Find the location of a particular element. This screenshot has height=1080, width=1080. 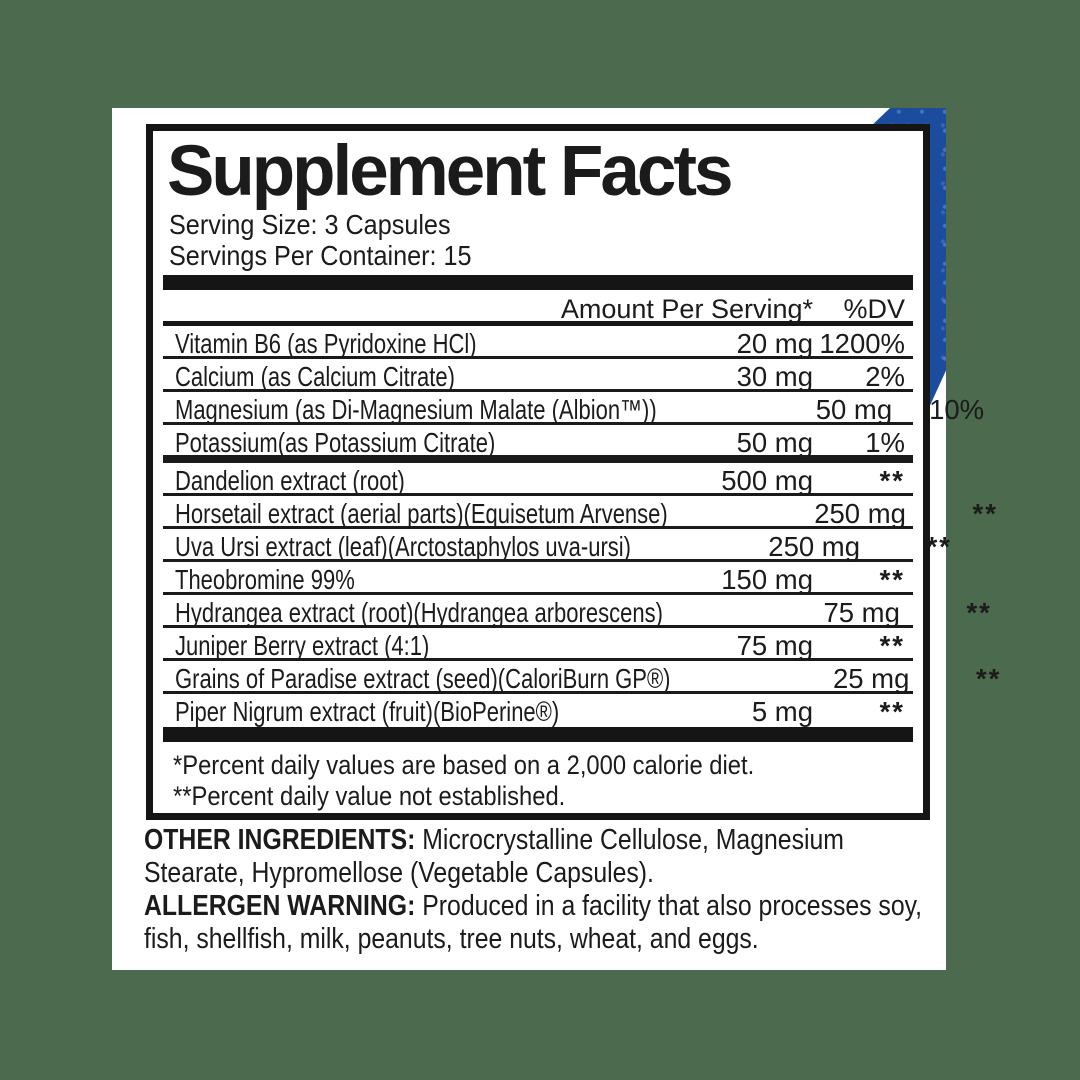

amount-per-serving-header: Amount Per Serving* is located at coordinates (686, 309).